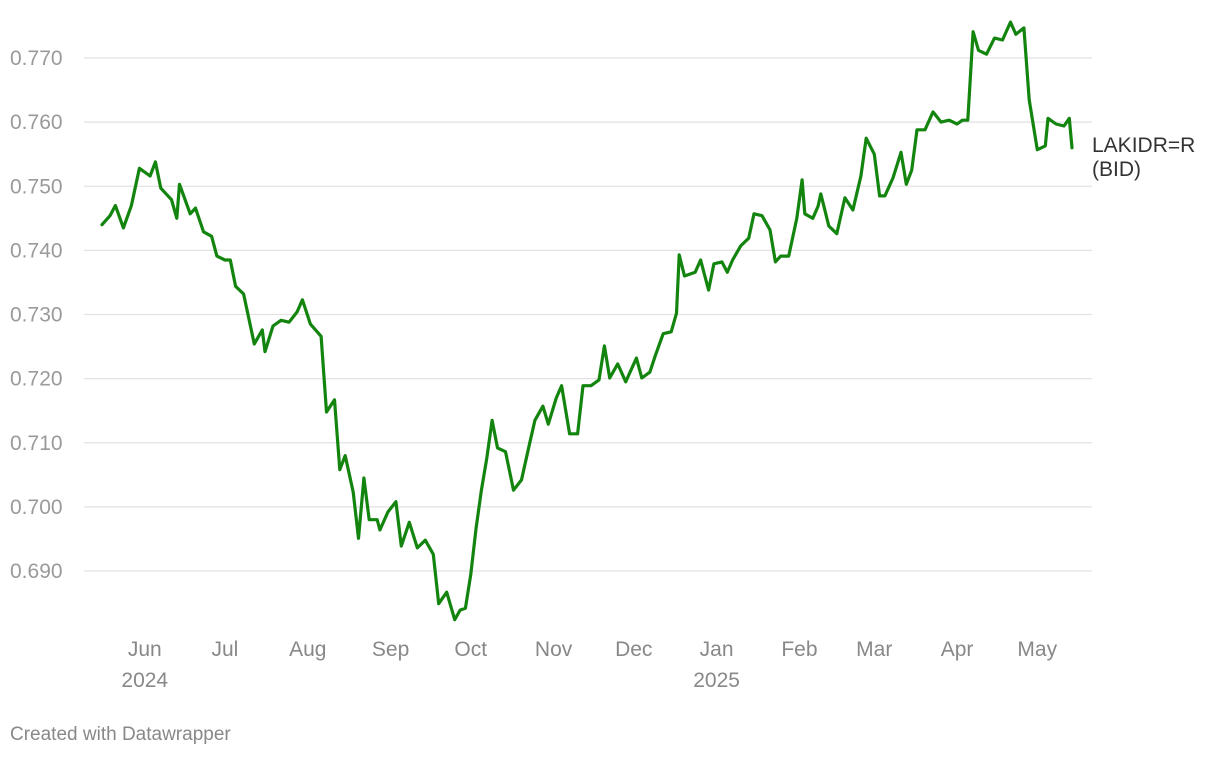 Image resolution: width=1220 pixels, height=760 pixels. Describe the element at coordinates (307, 649) in the screenshot. I see `x-tick-label: Aug` at that location.